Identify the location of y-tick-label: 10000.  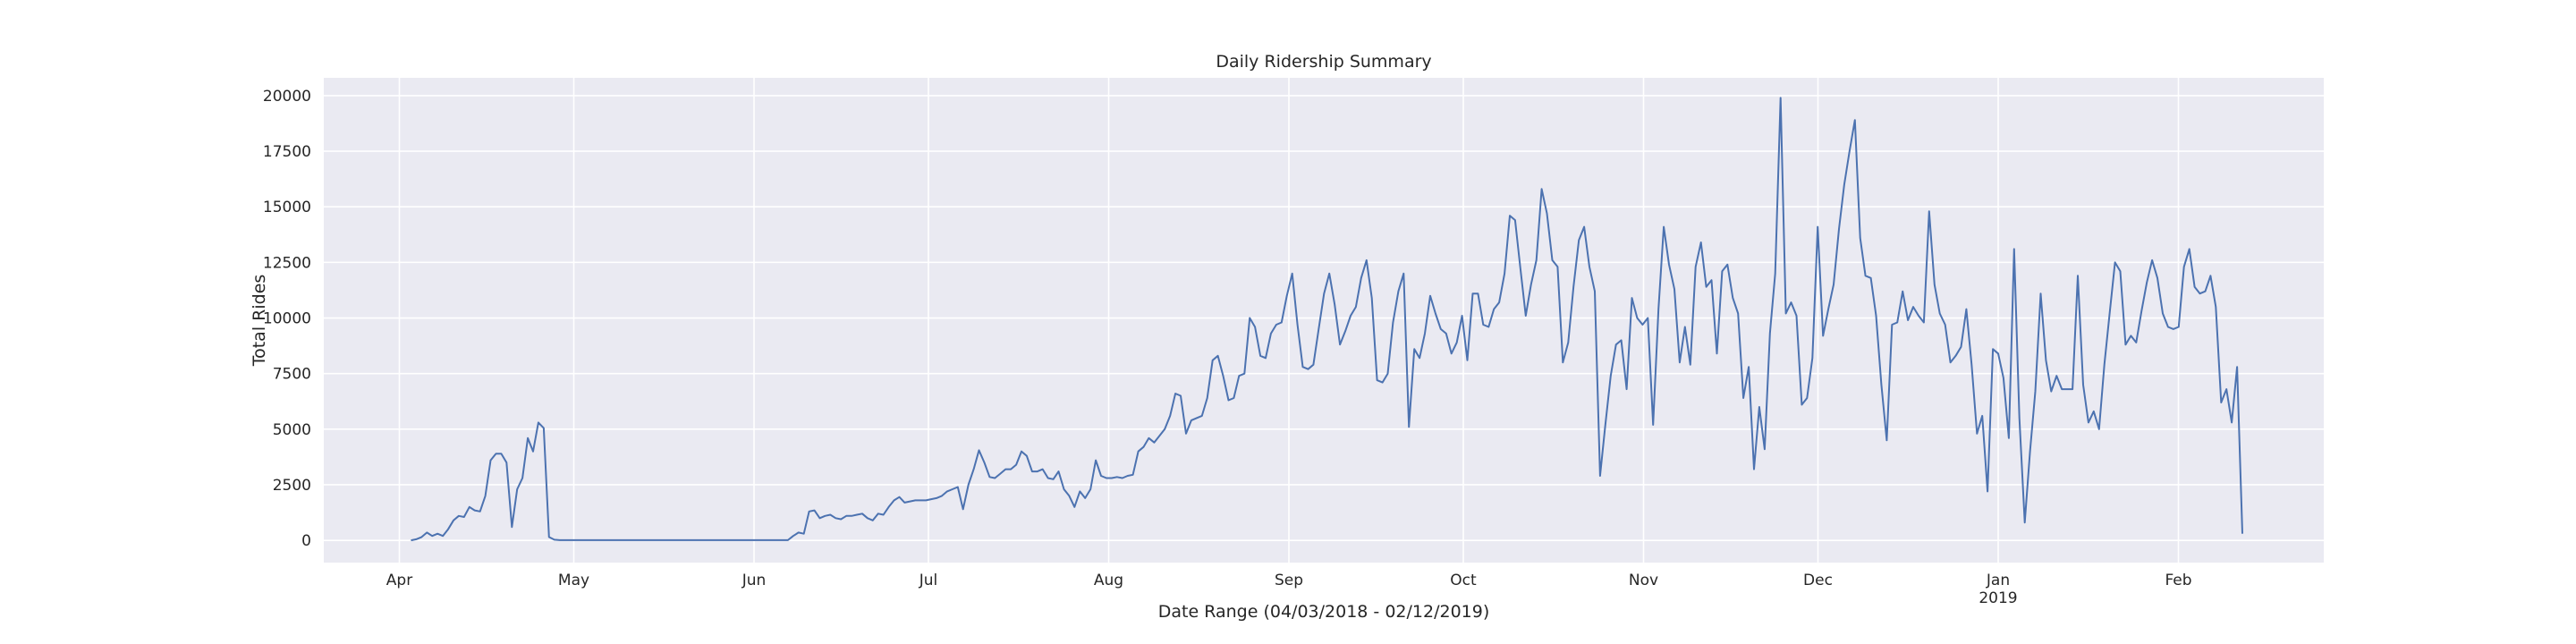
(287, 319).